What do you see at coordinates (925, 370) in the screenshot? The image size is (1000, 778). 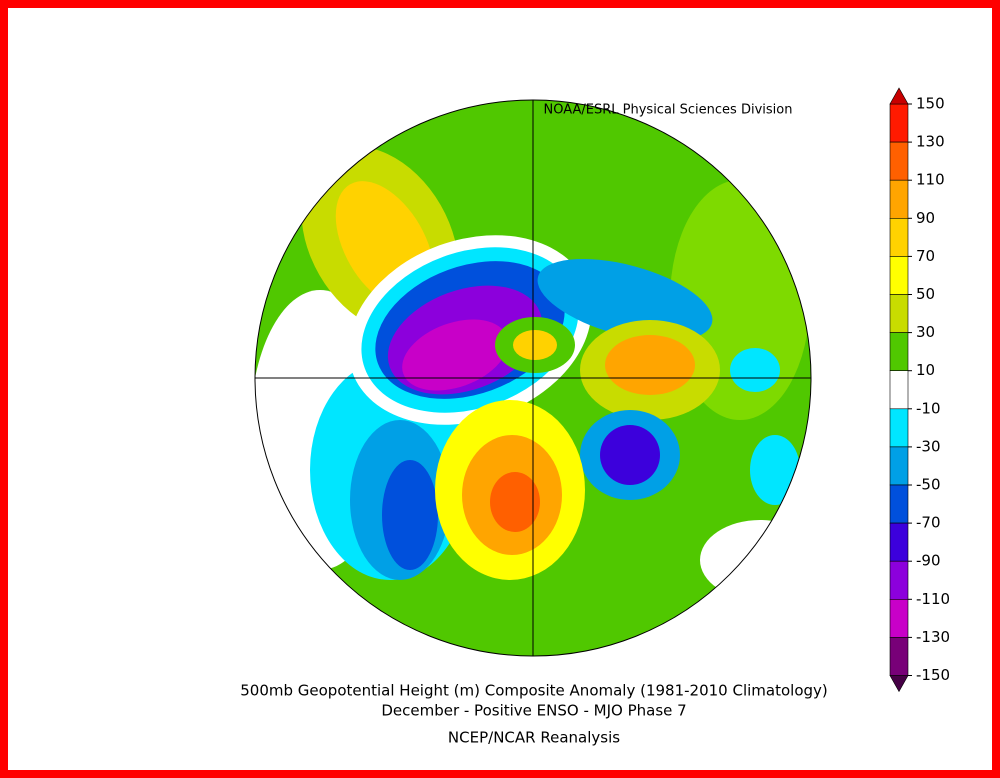 I see `colorbar-tick-label: 10` at bounding box center [925, 370].